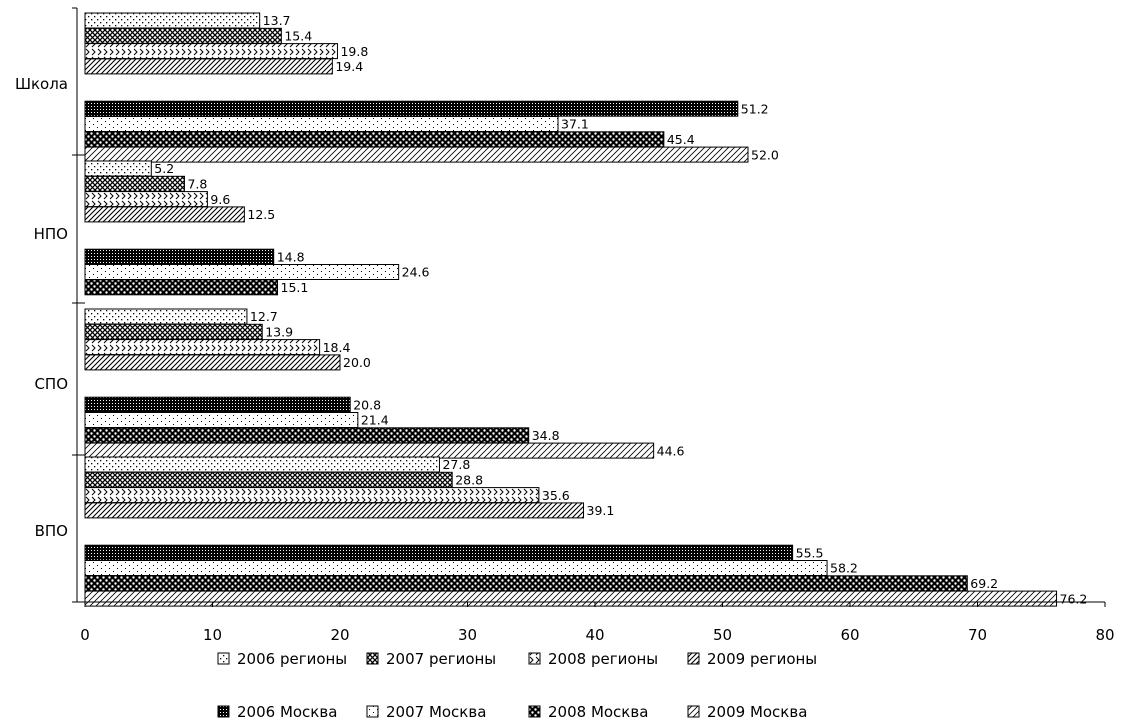  Describe the element at coordinates (467, 635) in the screenshot. I see `x-tick-label: 30` at that location.